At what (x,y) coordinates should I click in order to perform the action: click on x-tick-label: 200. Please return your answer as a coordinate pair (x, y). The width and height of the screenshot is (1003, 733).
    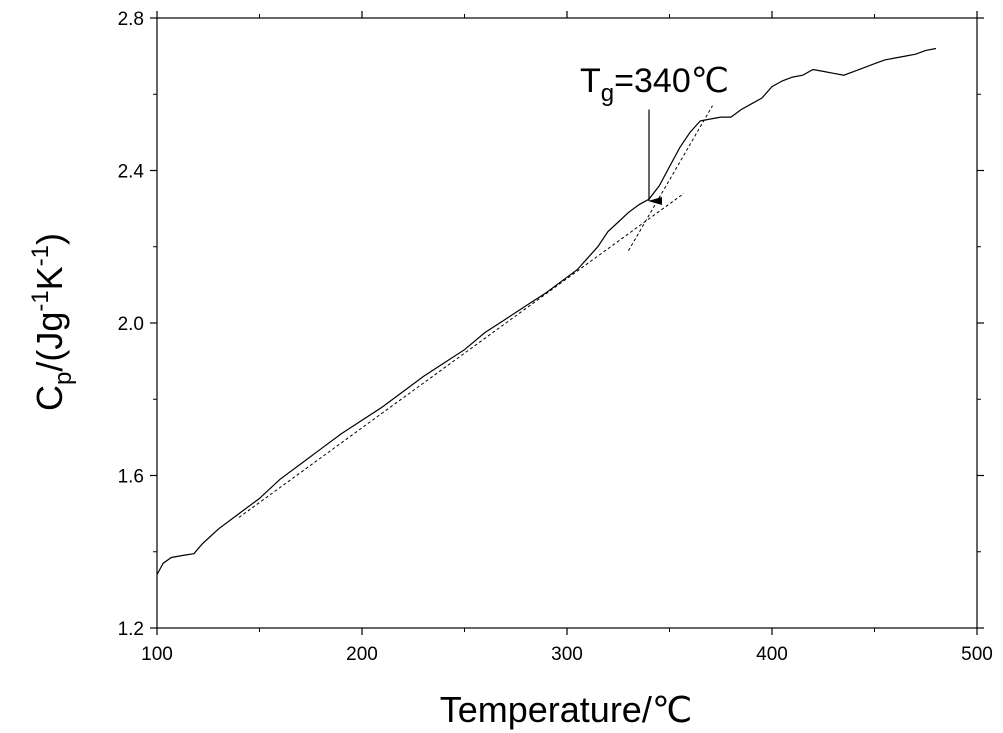
    Looking at the image, I should click on (362, 654).